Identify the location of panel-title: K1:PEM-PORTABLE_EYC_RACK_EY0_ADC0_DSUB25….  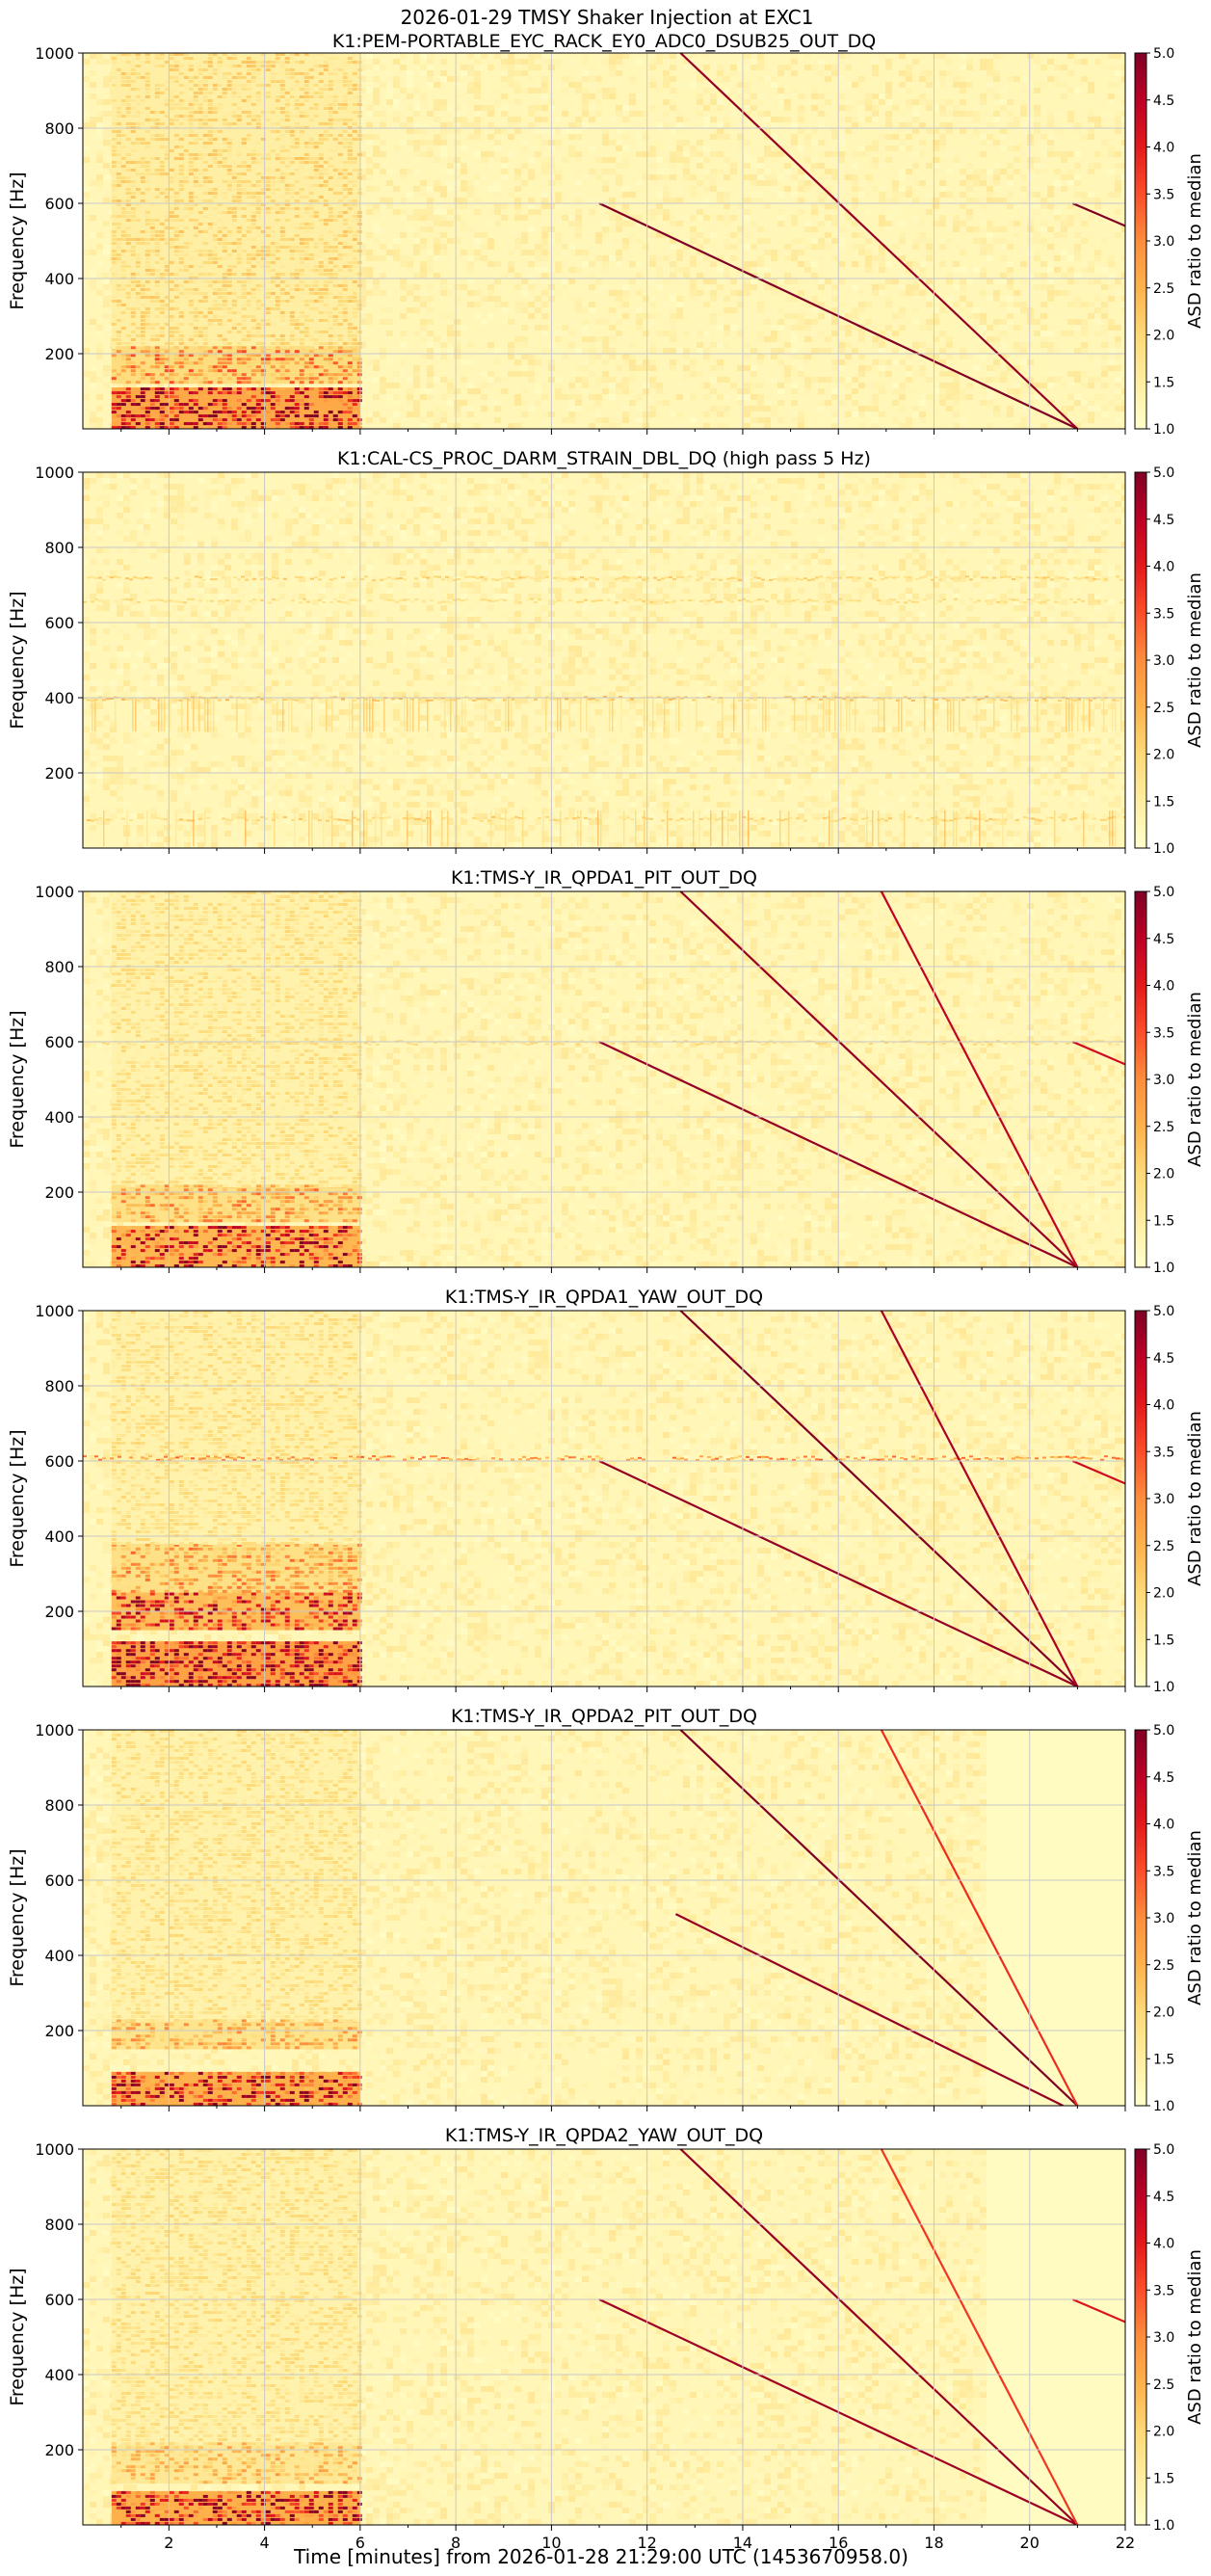
(604, 41).